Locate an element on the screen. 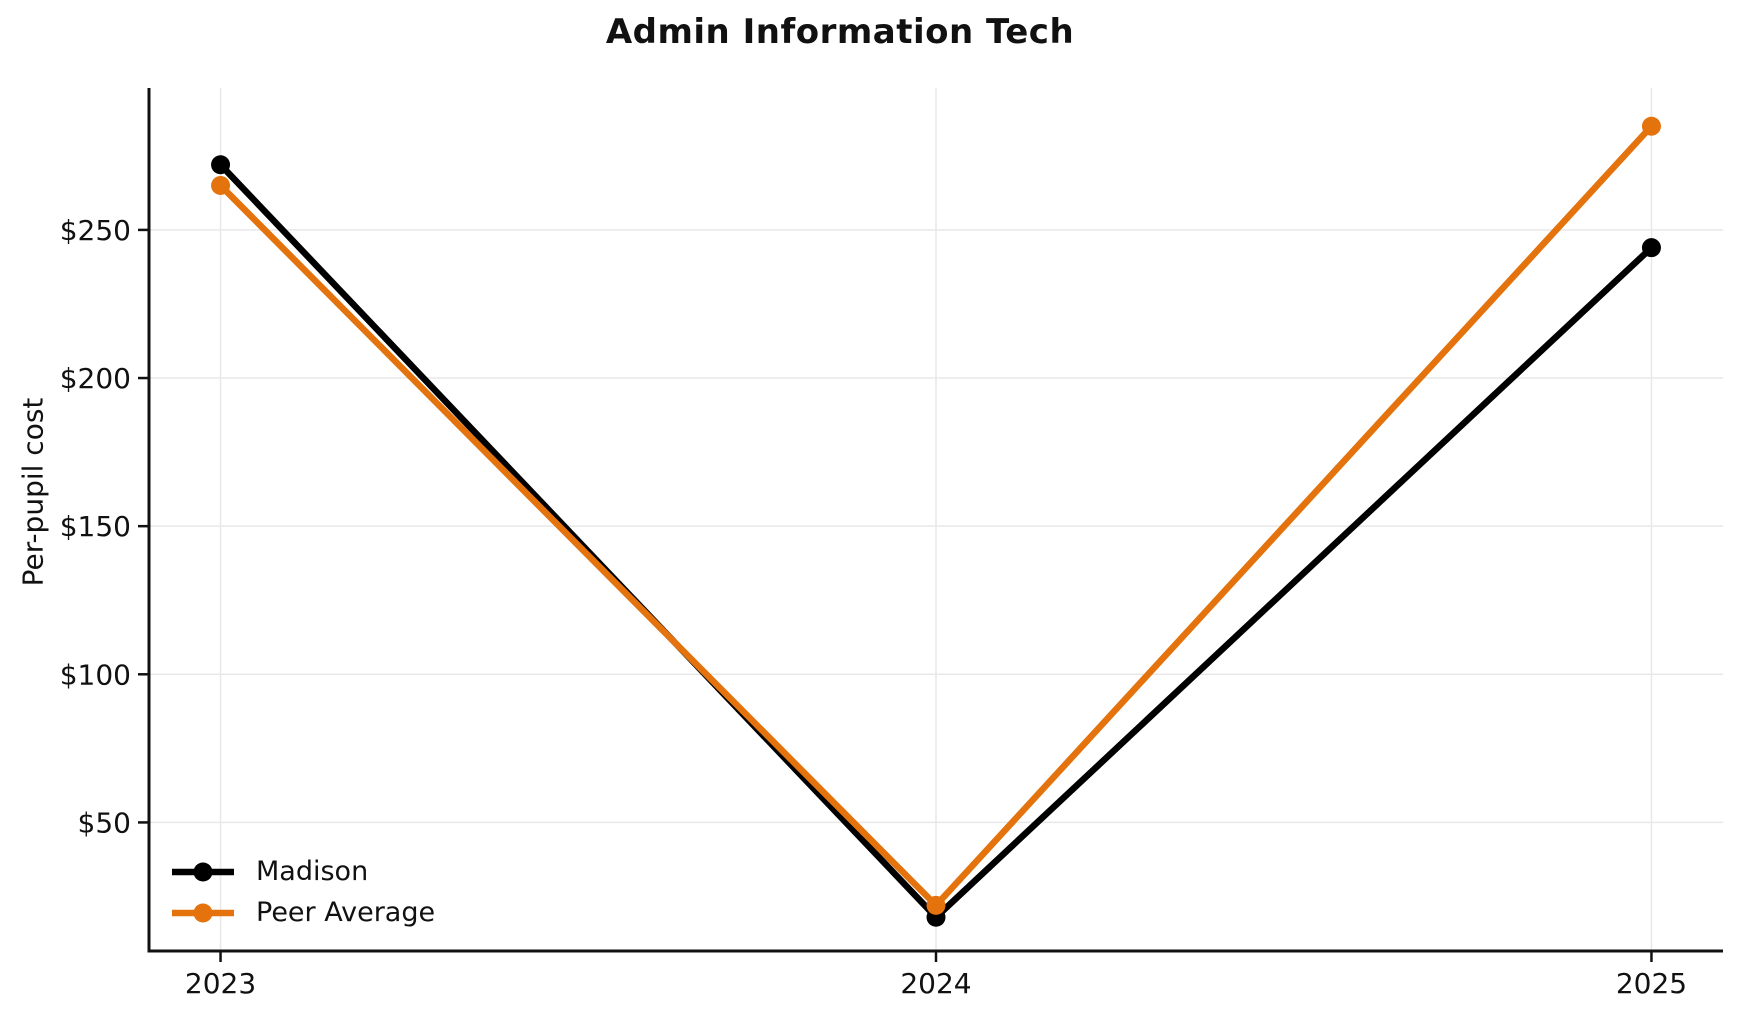  legend-item-madison: Madison is located at coordinates (302, 871).